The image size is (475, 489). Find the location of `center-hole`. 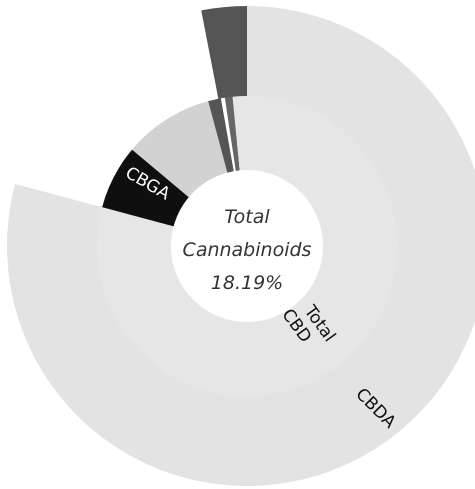

center-hole is located at coordinates (247, 246).